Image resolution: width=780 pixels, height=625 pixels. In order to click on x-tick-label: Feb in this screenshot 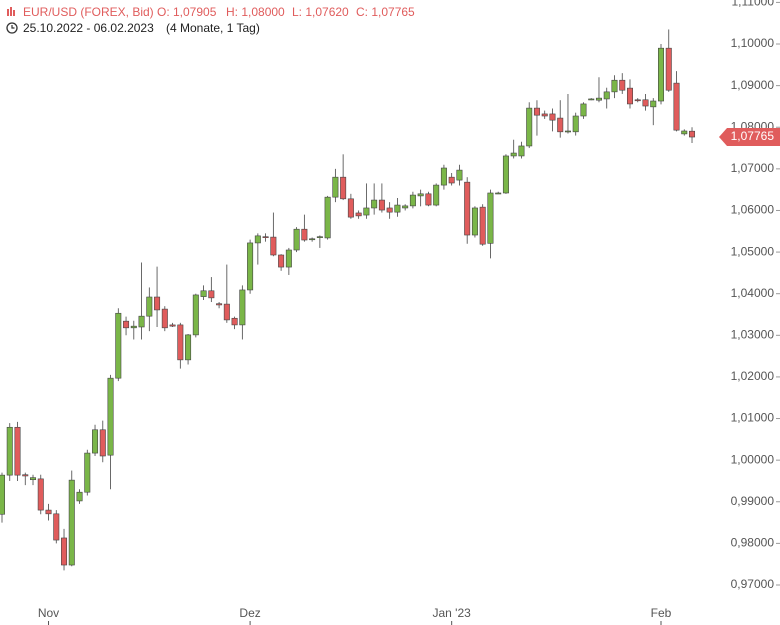, I will do `click(661, 613)`.